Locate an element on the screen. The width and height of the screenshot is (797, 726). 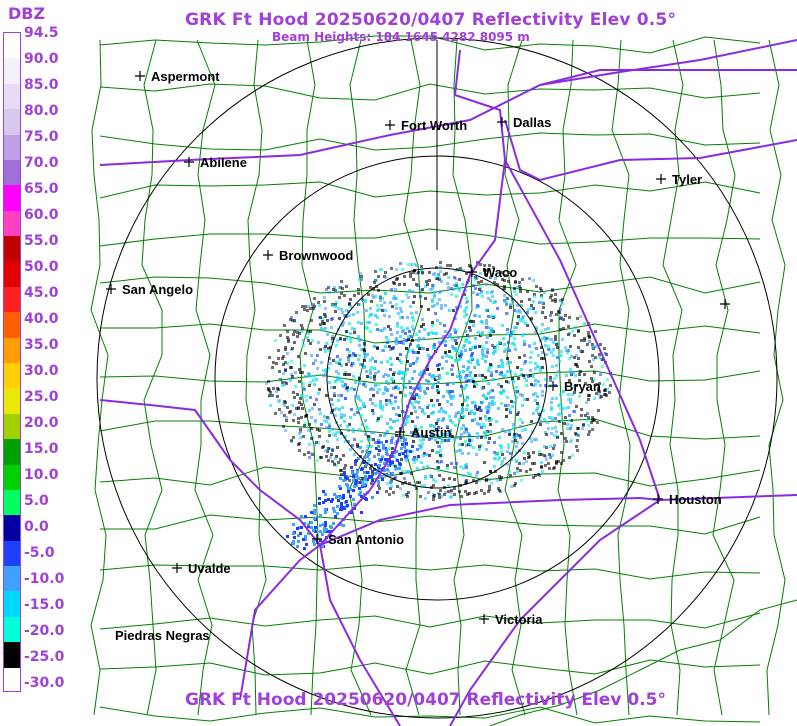
city-label: Dallas is located at coordinates (532, 122).